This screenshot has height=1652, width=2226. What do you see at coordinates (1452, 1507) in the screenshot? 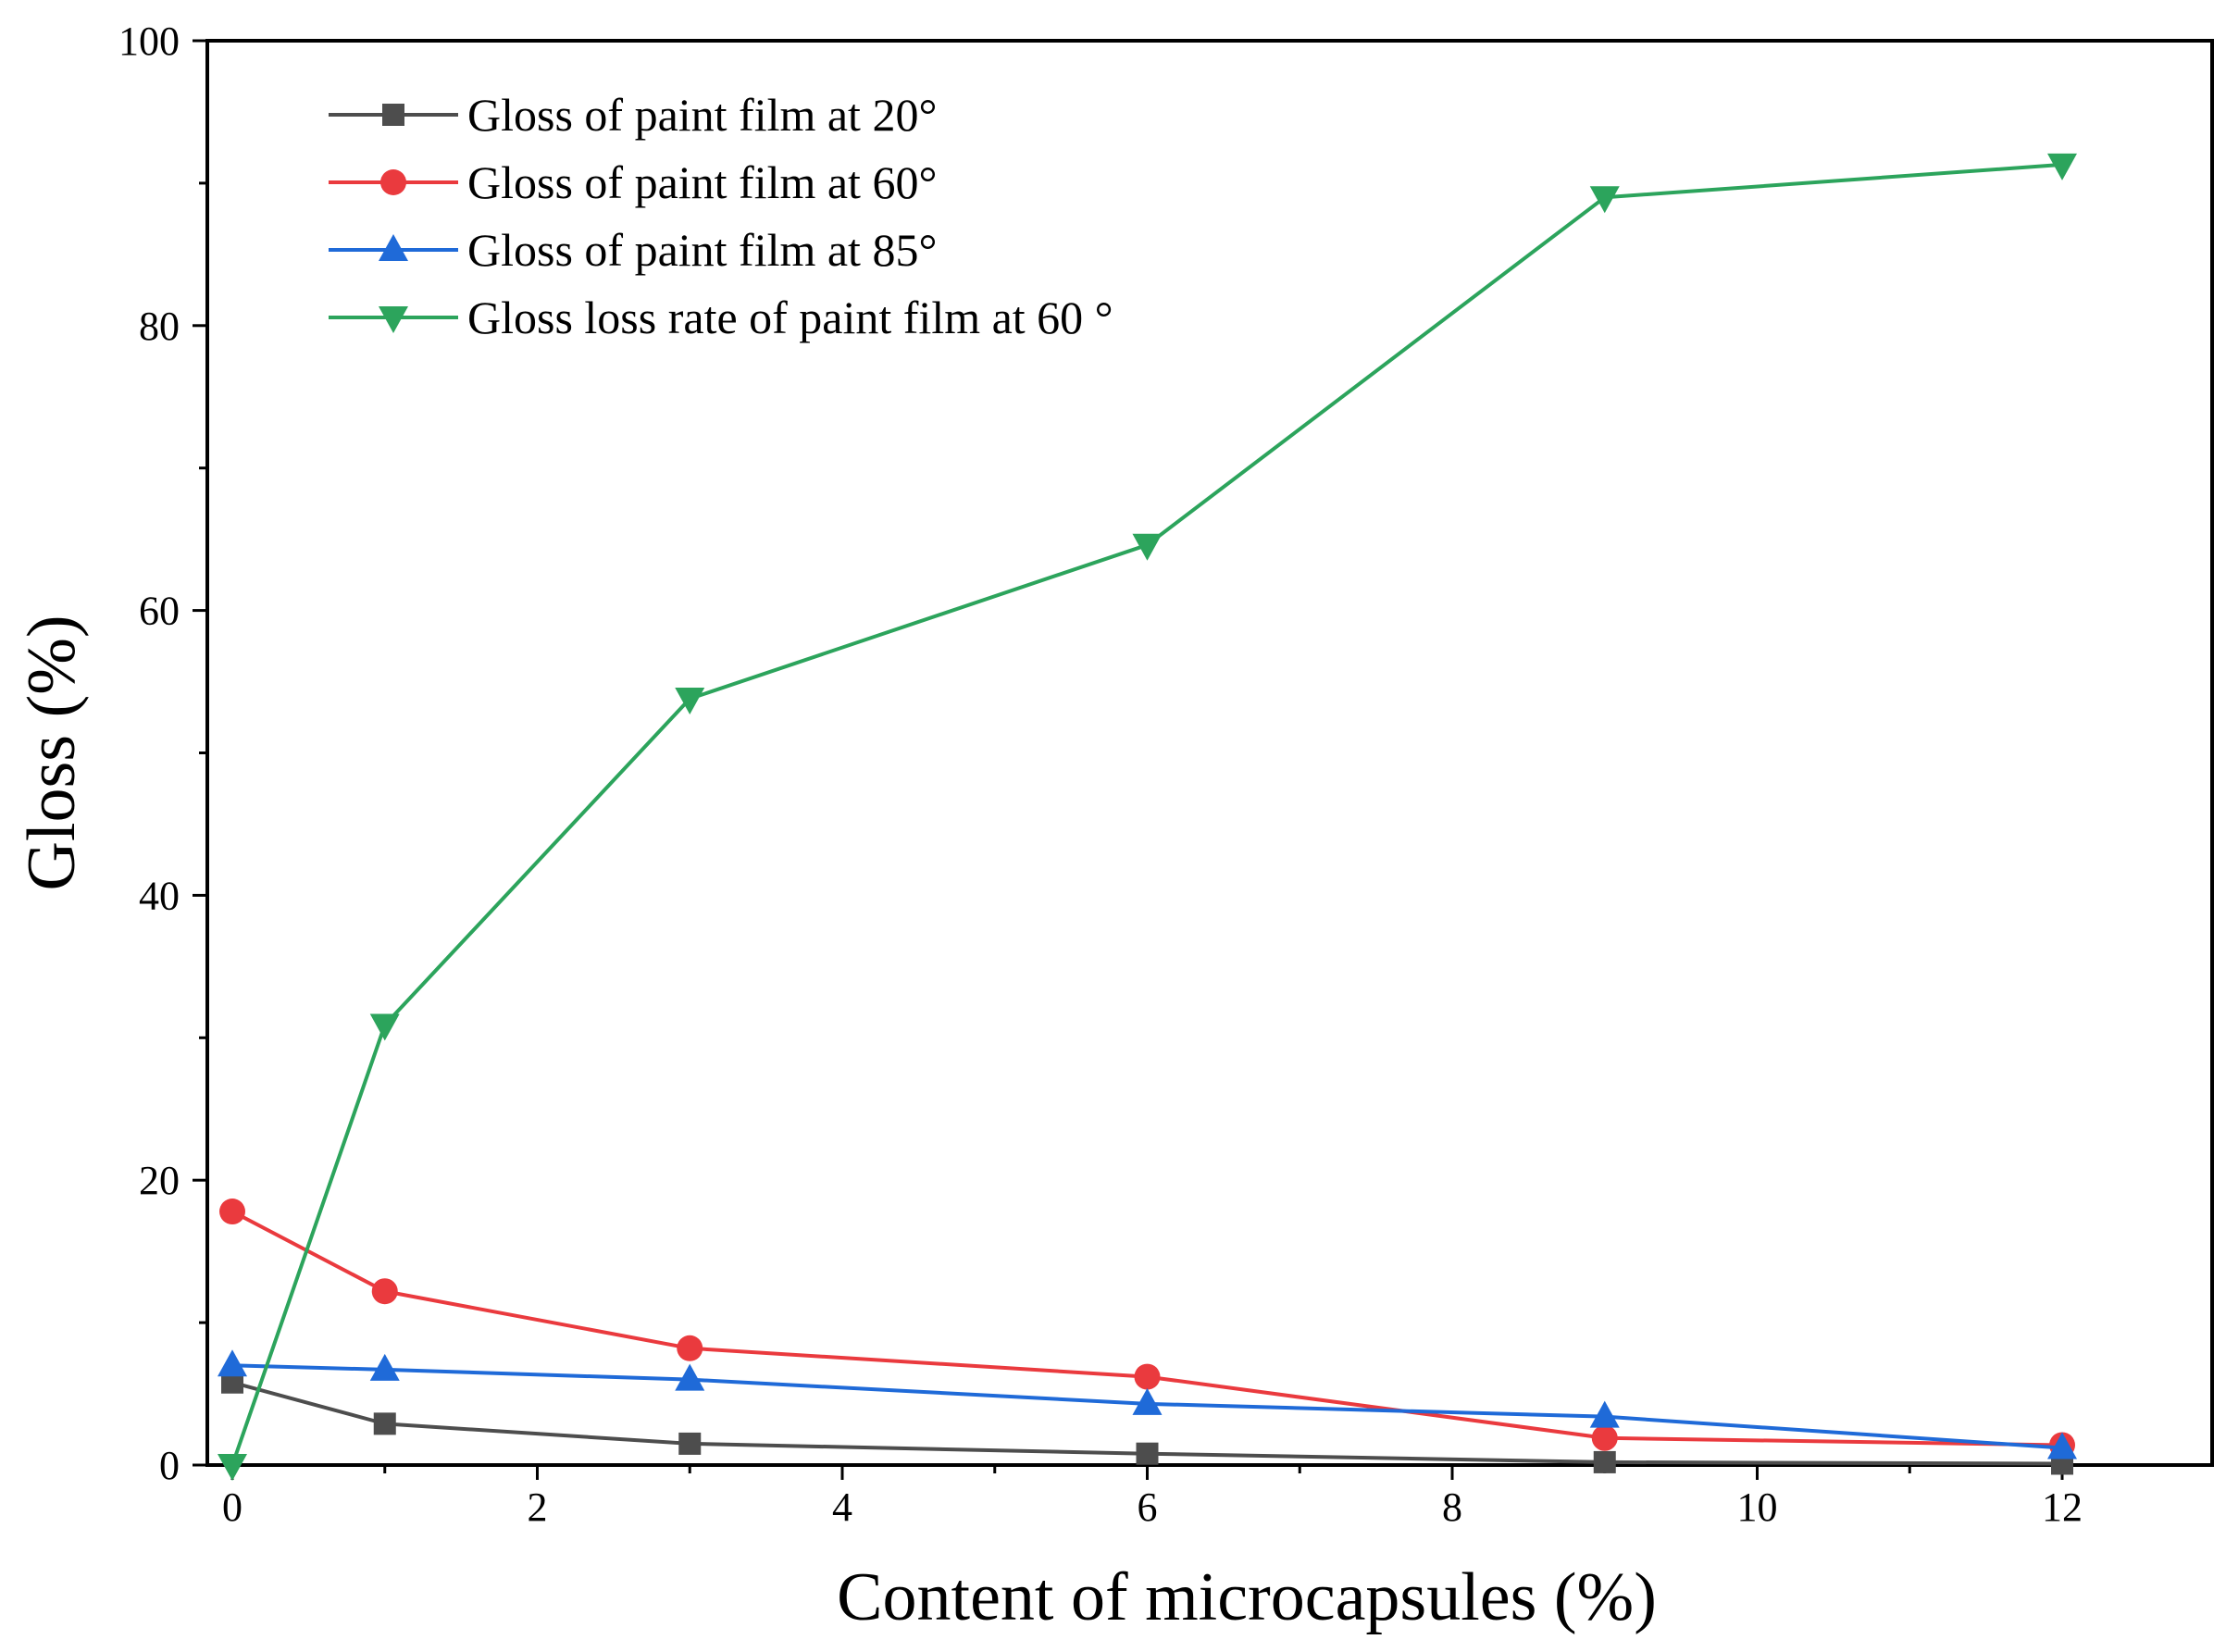
I see `x-tick-label: 8` at bounding box center [1452, 1507].